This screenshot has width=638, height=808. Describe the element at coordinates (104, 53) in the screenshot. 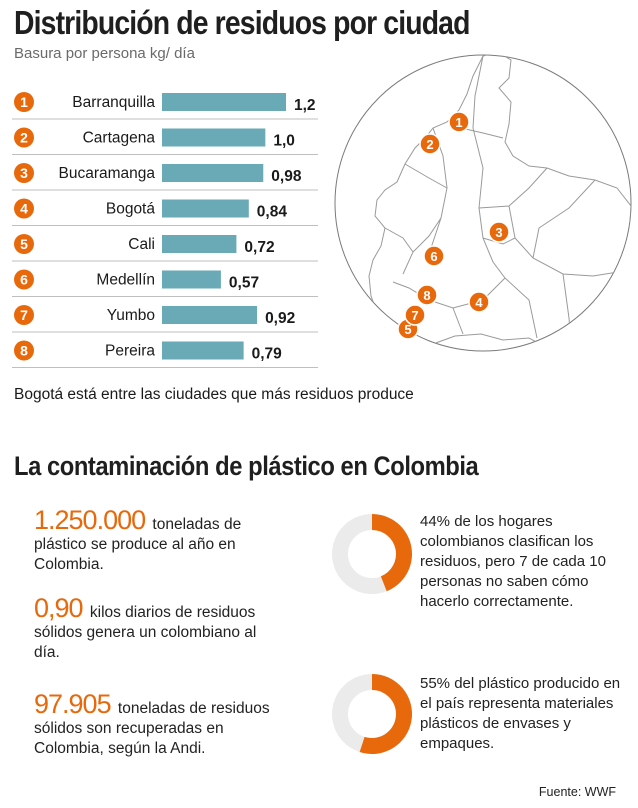

I see `chart-subtitle: Basura por persona kg/ día` at that location.